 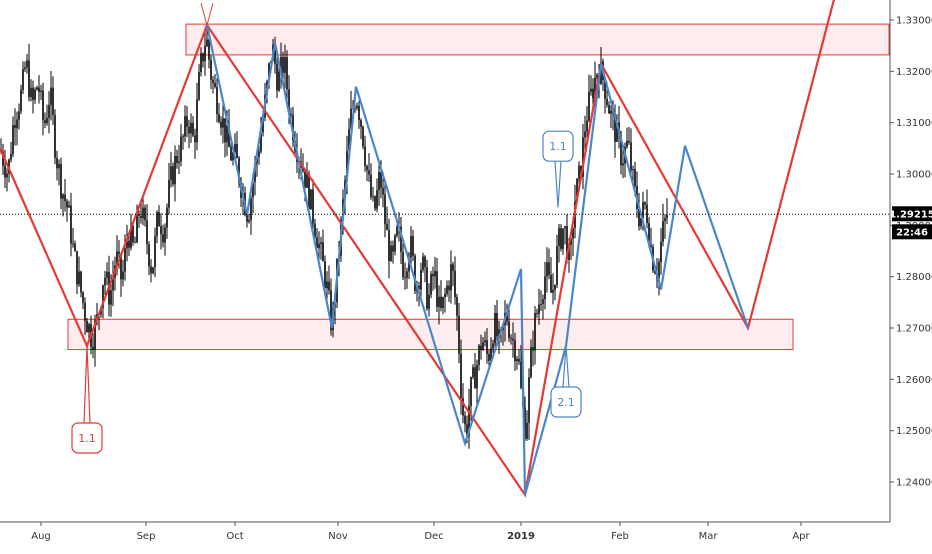 What do you see at coordinates (566, 366) in the screenshot?
I see `annotation-pointer` at bounding box center [566, 366].